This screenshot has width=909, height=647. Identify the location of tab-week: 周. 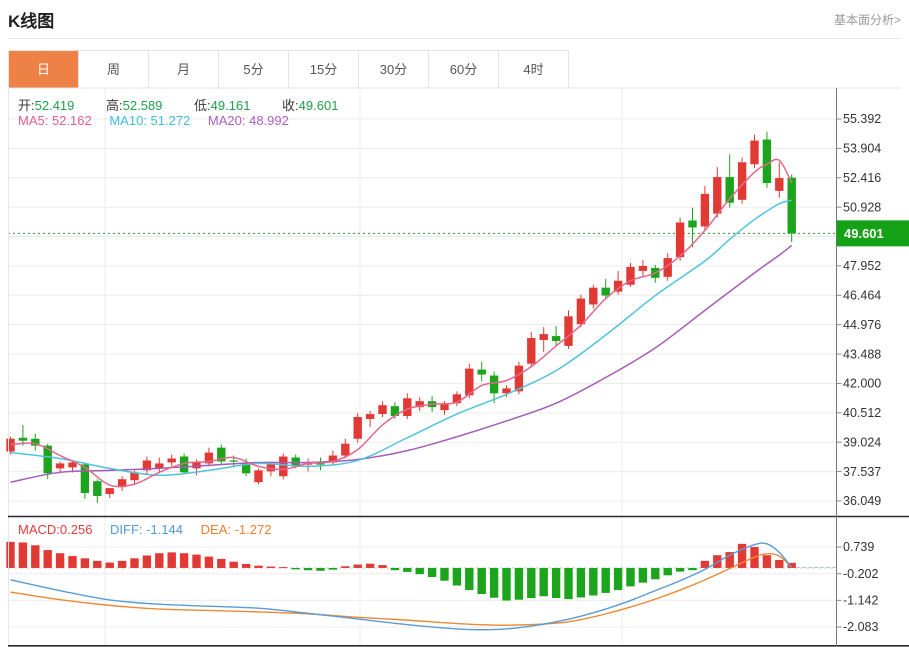
(114, 69).